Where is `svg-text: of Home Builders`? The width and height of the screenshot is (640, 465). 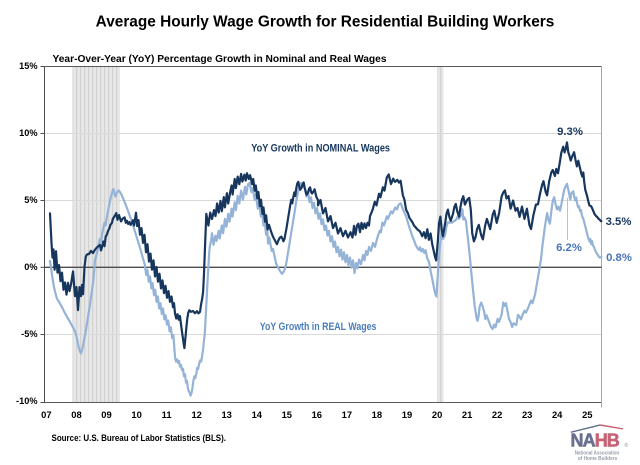
svg-text: of Home Builders is located at coordinates (598, 459).